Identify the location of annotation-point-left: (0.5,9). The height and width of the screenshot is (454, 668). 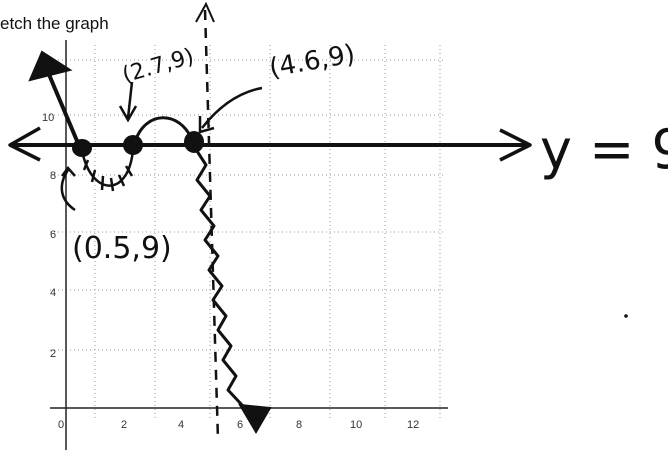
(122, 248).